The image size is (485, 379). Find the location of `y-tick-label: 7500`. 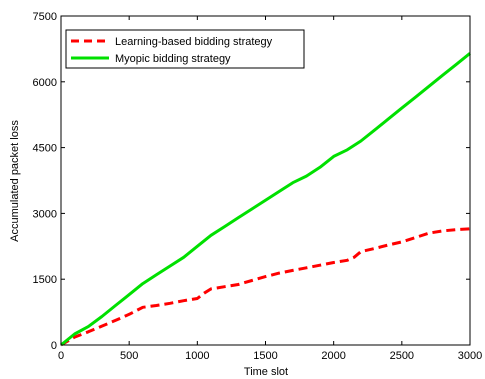

y-tick-label: 7500 is located at coordinates (45, 17).